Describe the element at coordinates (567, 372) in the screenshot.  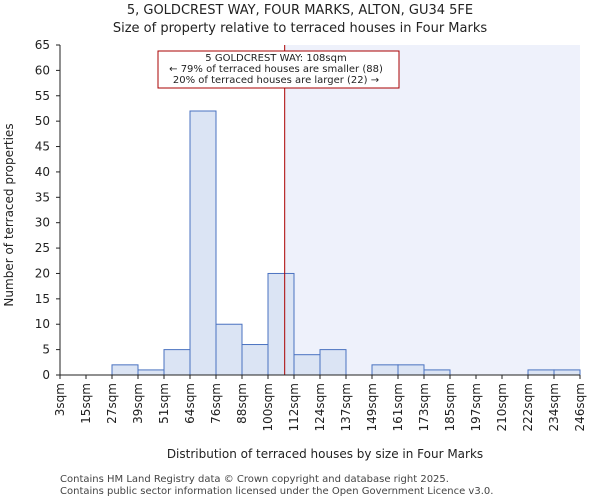
I see `bar-234sqm` at that location.